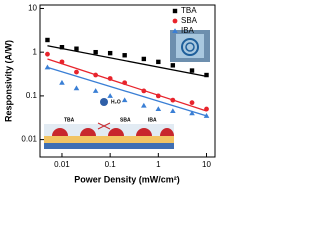  Describe the element at coordinates (158, 164) in the screenshot. I see `x-tick-label: 1` at that location.